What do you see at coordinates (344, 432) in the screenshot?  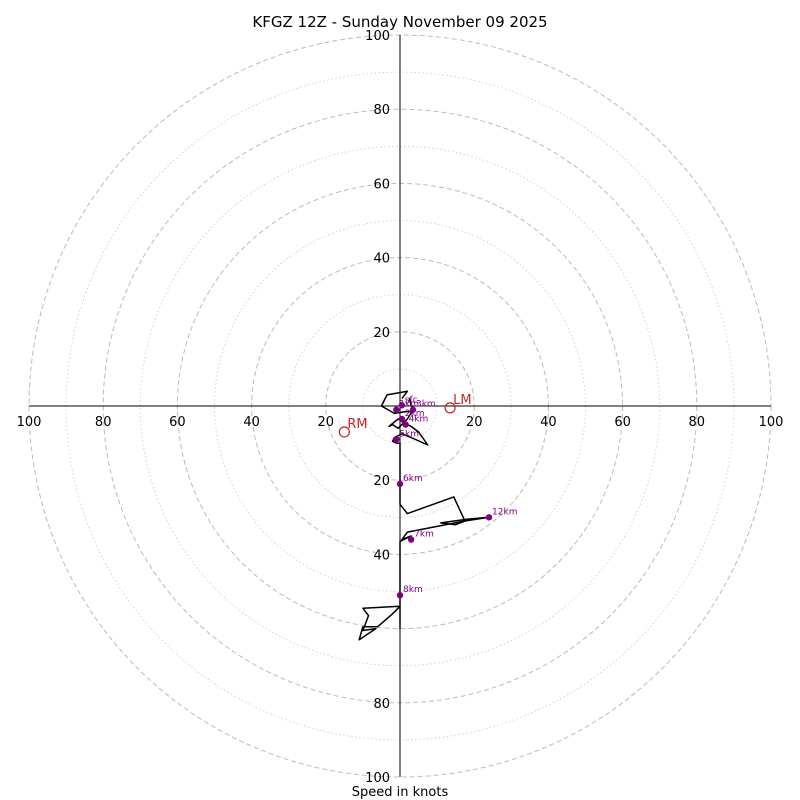 I see `storm-motion-rm-marker` at bounding box center [344, 432].